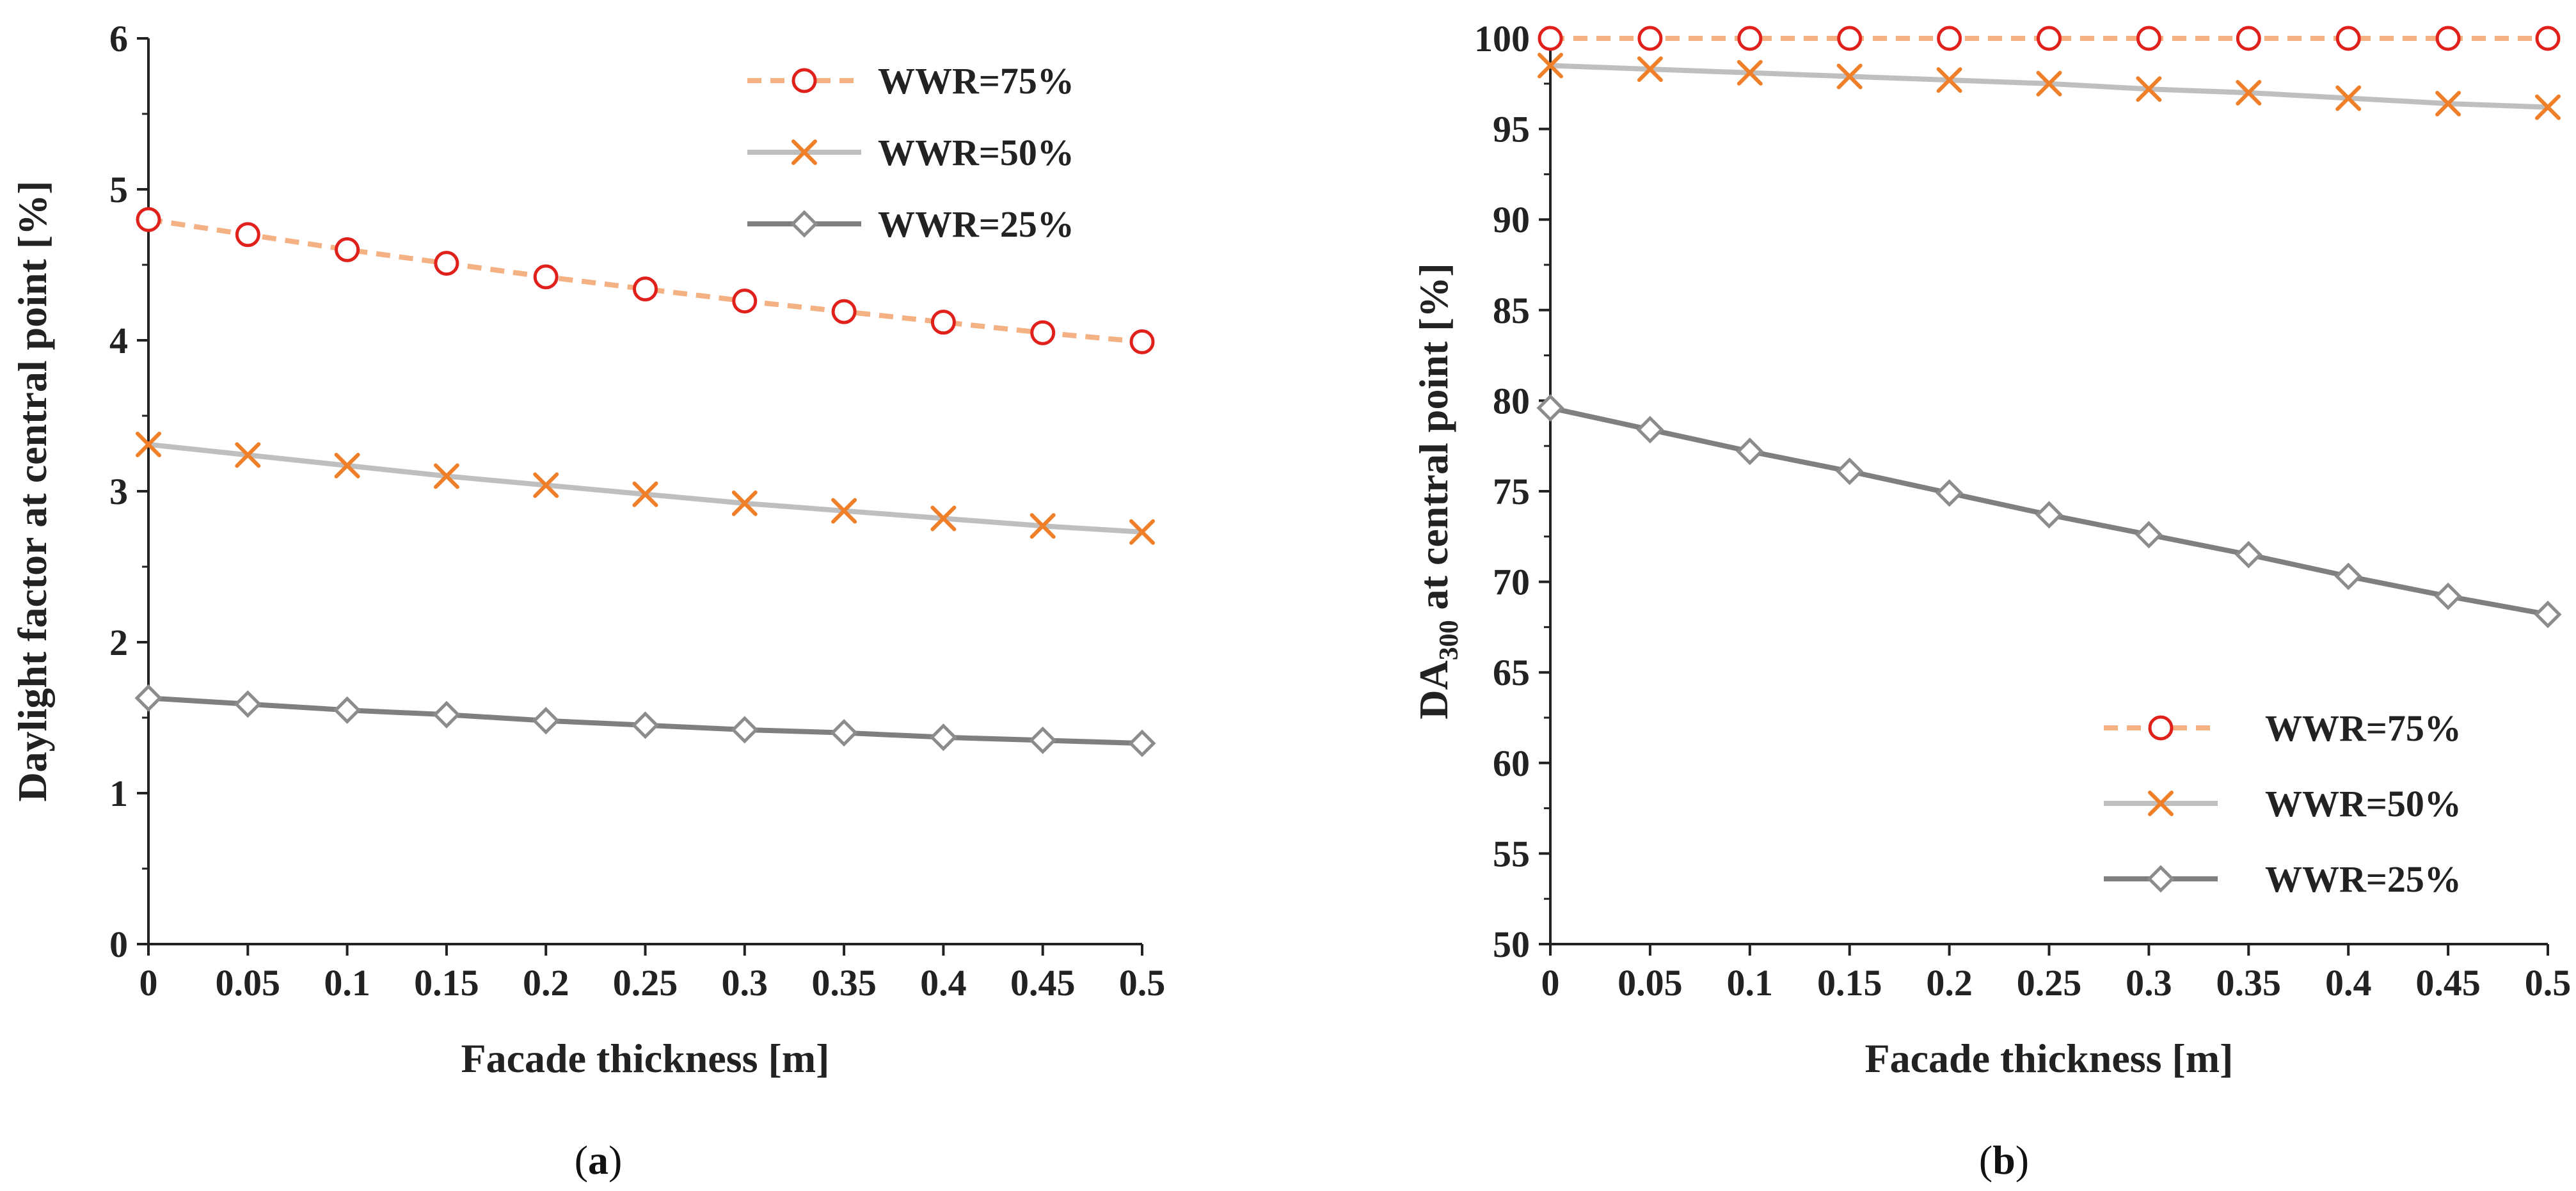  I want to click on y-tick-label: 5, so click(119, 189).